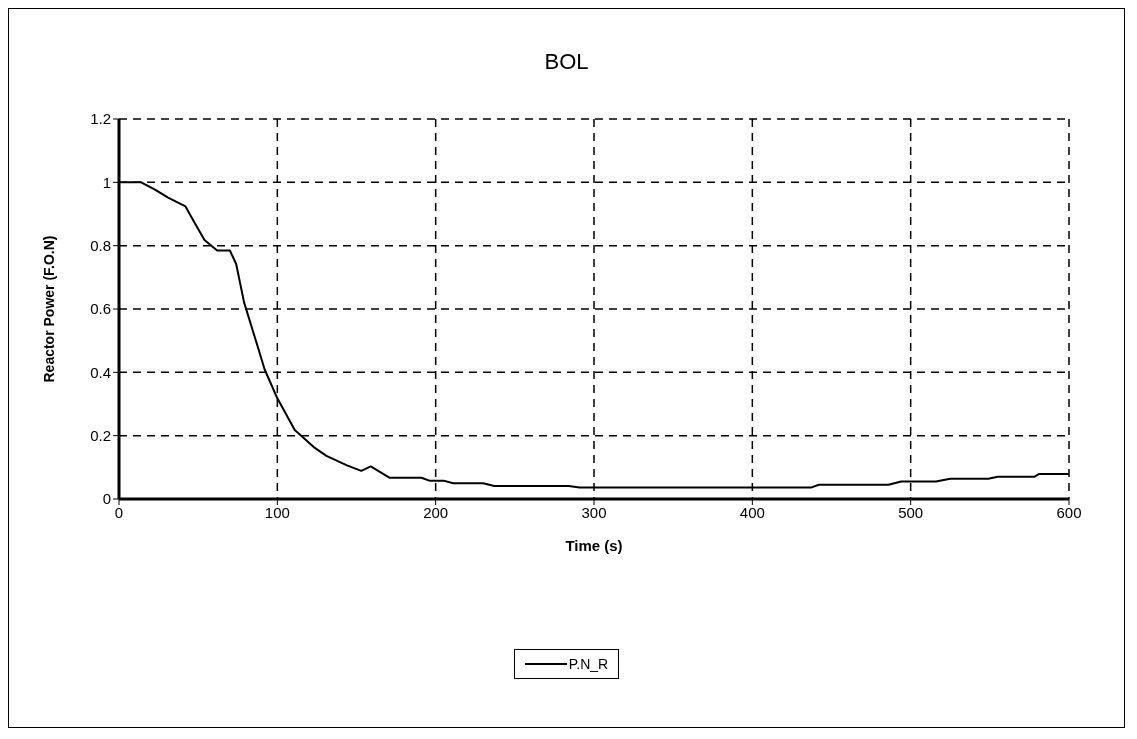  I want to click on x-tick-label: 600, so click(1069, 512).